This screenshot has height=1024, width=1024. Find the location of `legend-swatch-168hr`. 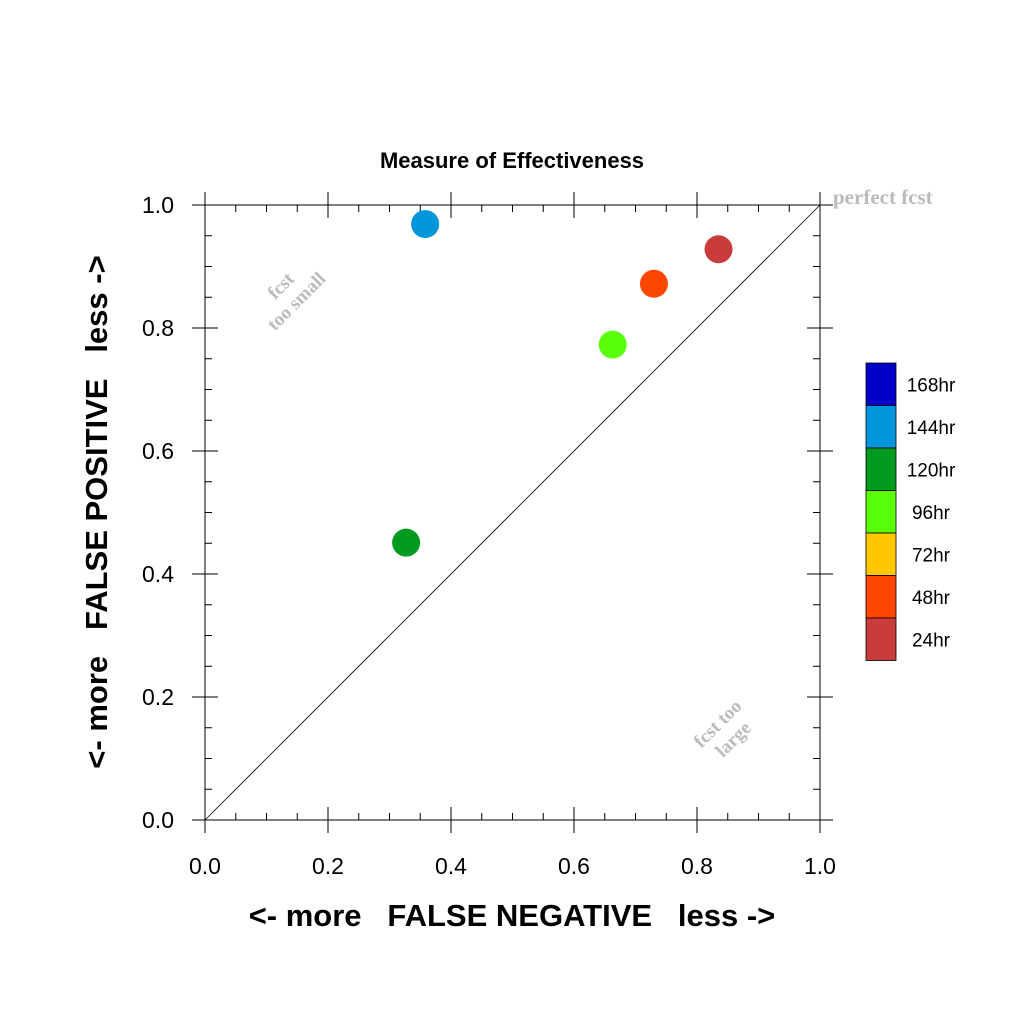

legend-swatch-168hr is located at coordinates (881, 384).